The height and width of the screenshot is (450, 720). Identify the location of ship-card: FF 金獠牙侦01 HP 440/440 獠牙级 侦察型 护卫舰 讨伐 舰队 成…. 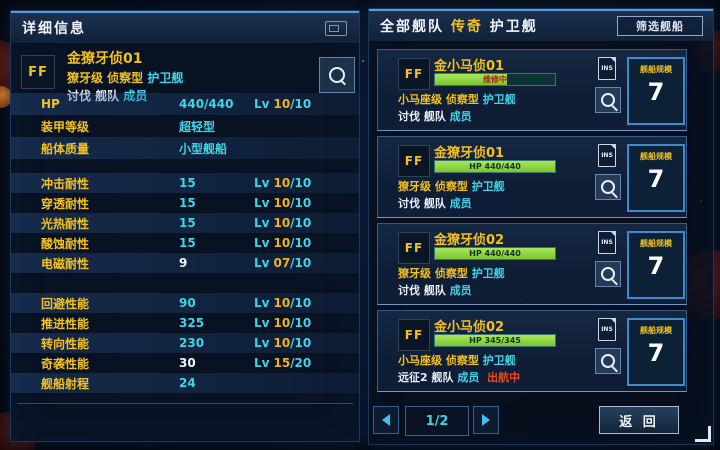
(532, 177).